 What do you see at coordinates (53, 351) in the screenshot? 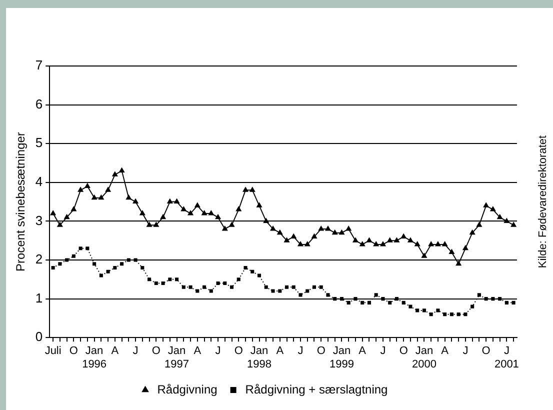
I see `x-tick-label: Juli` at bounding box center [53, 351].